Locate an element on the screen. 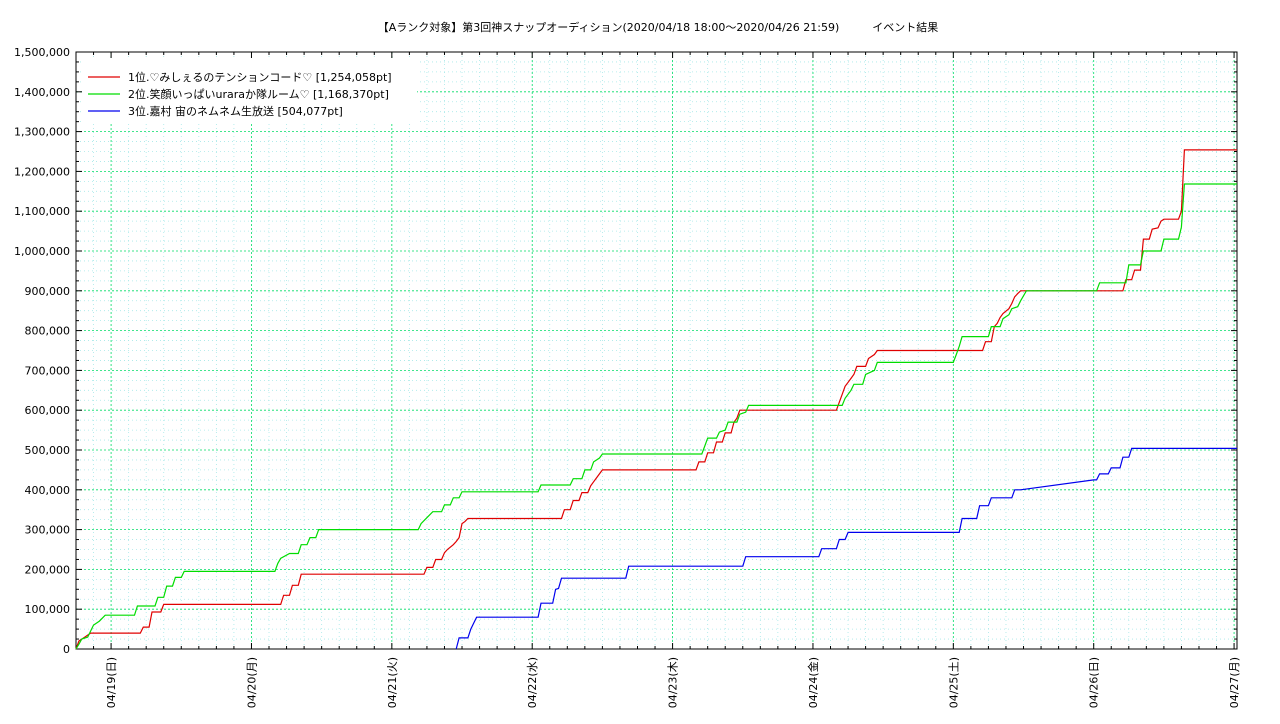 The height and width of the screenshot is (724, 1280). y-tick-label: 900,000 is located at coordinates (48, 291).